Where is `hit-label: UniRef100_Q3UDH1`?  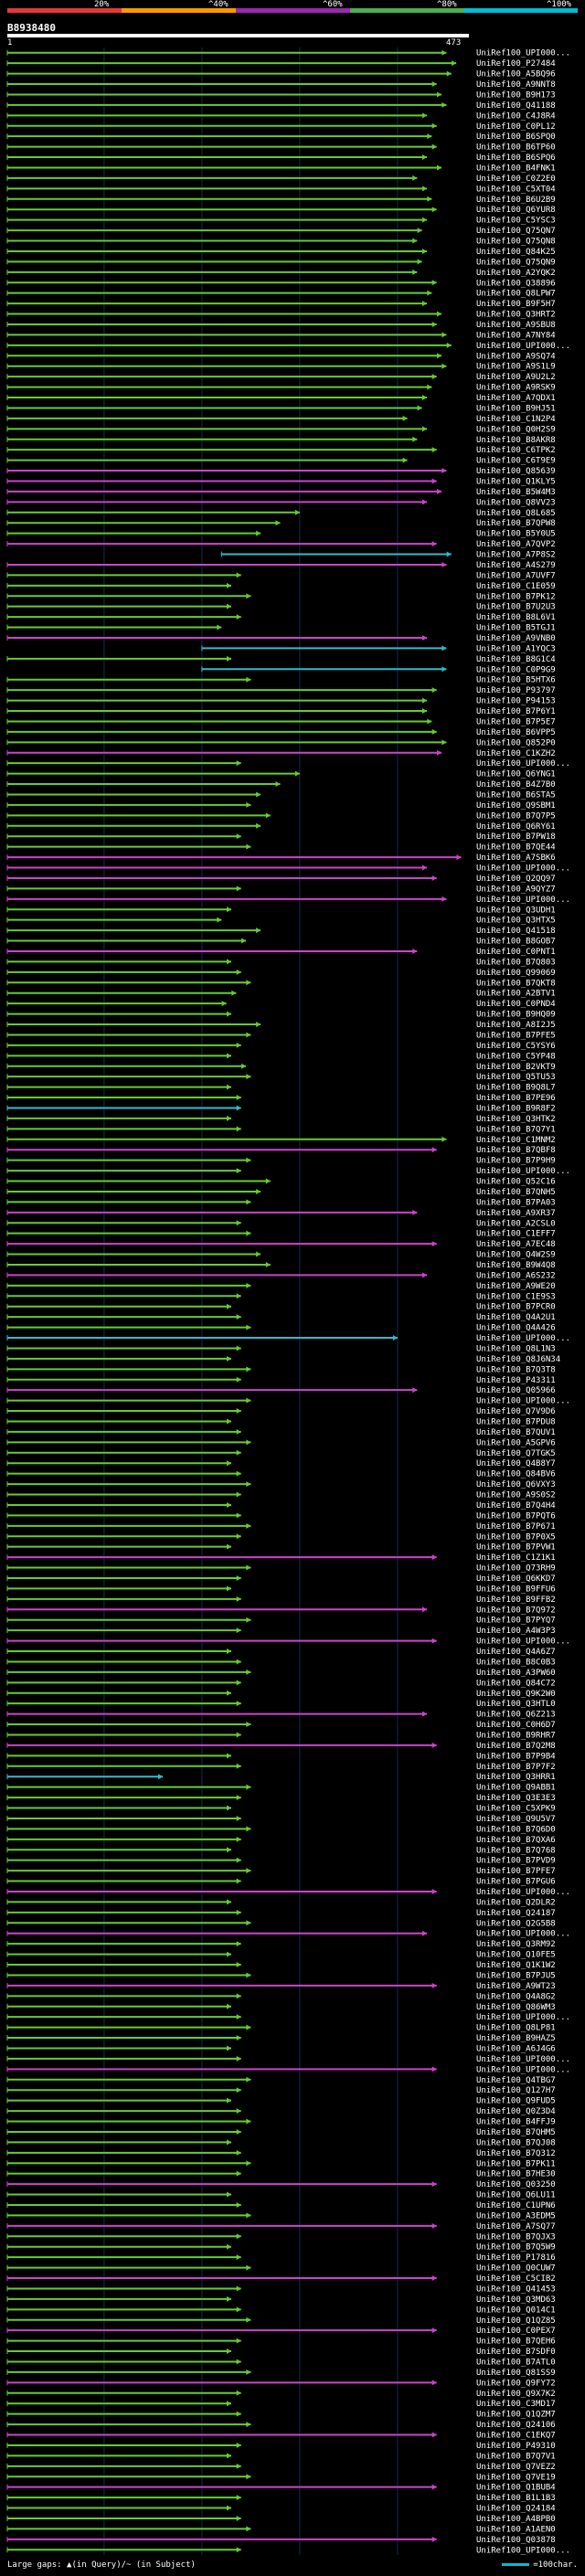 hit-label: UniRef100_Q3UDH1 is located at coordinates (516, 910).